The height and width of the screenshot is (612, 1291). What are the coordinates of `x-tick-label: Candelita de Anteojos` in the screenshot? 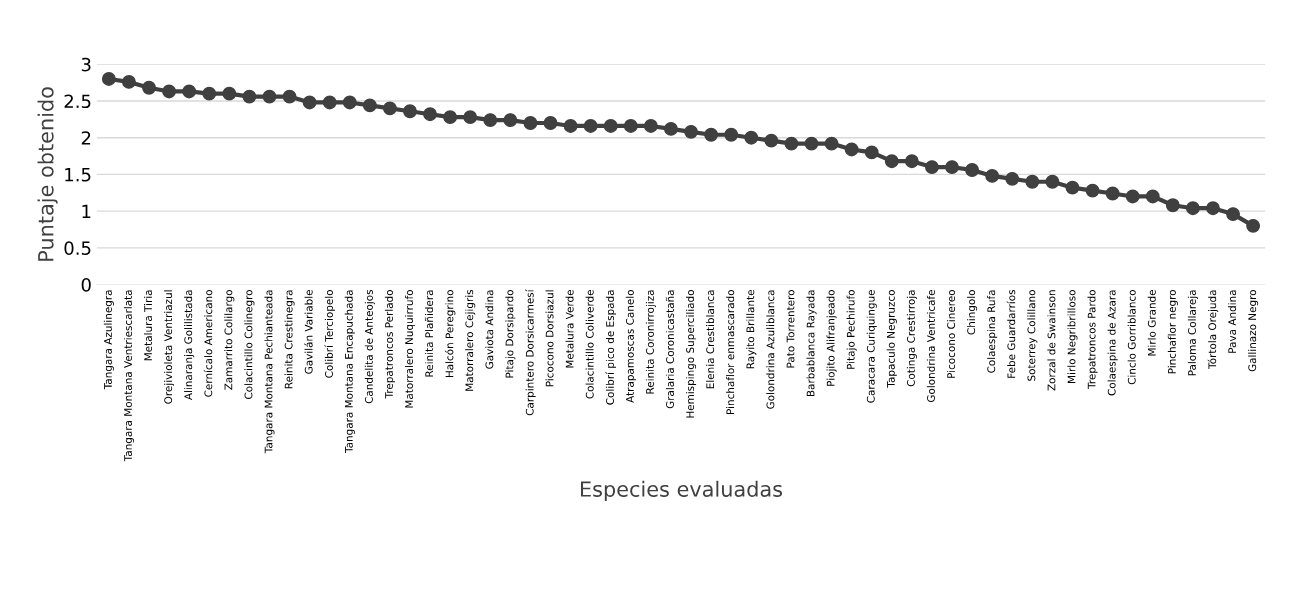 It's located at (369, 346).